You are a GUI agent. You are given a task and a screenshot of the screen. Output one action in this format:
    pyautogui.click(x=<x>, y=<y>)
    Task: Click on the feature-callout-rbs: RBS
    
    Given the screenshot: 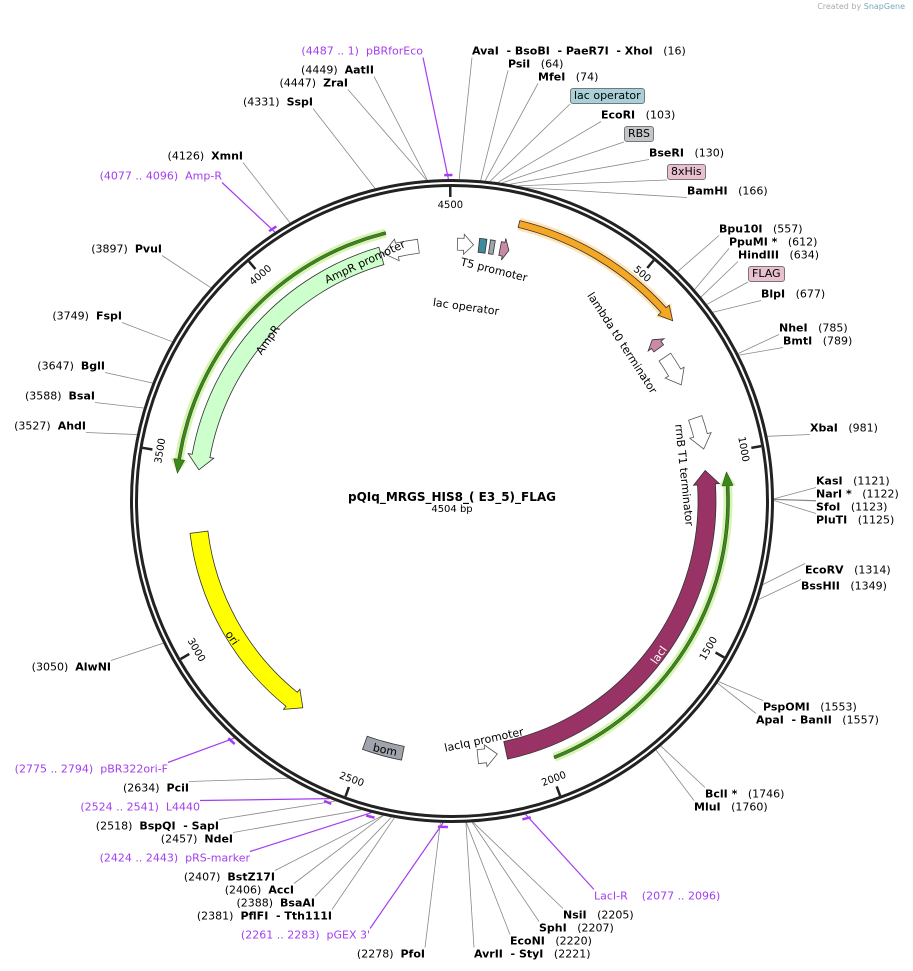 What is the action you would take?
    pyautogui.click(x=639, y=134)
    